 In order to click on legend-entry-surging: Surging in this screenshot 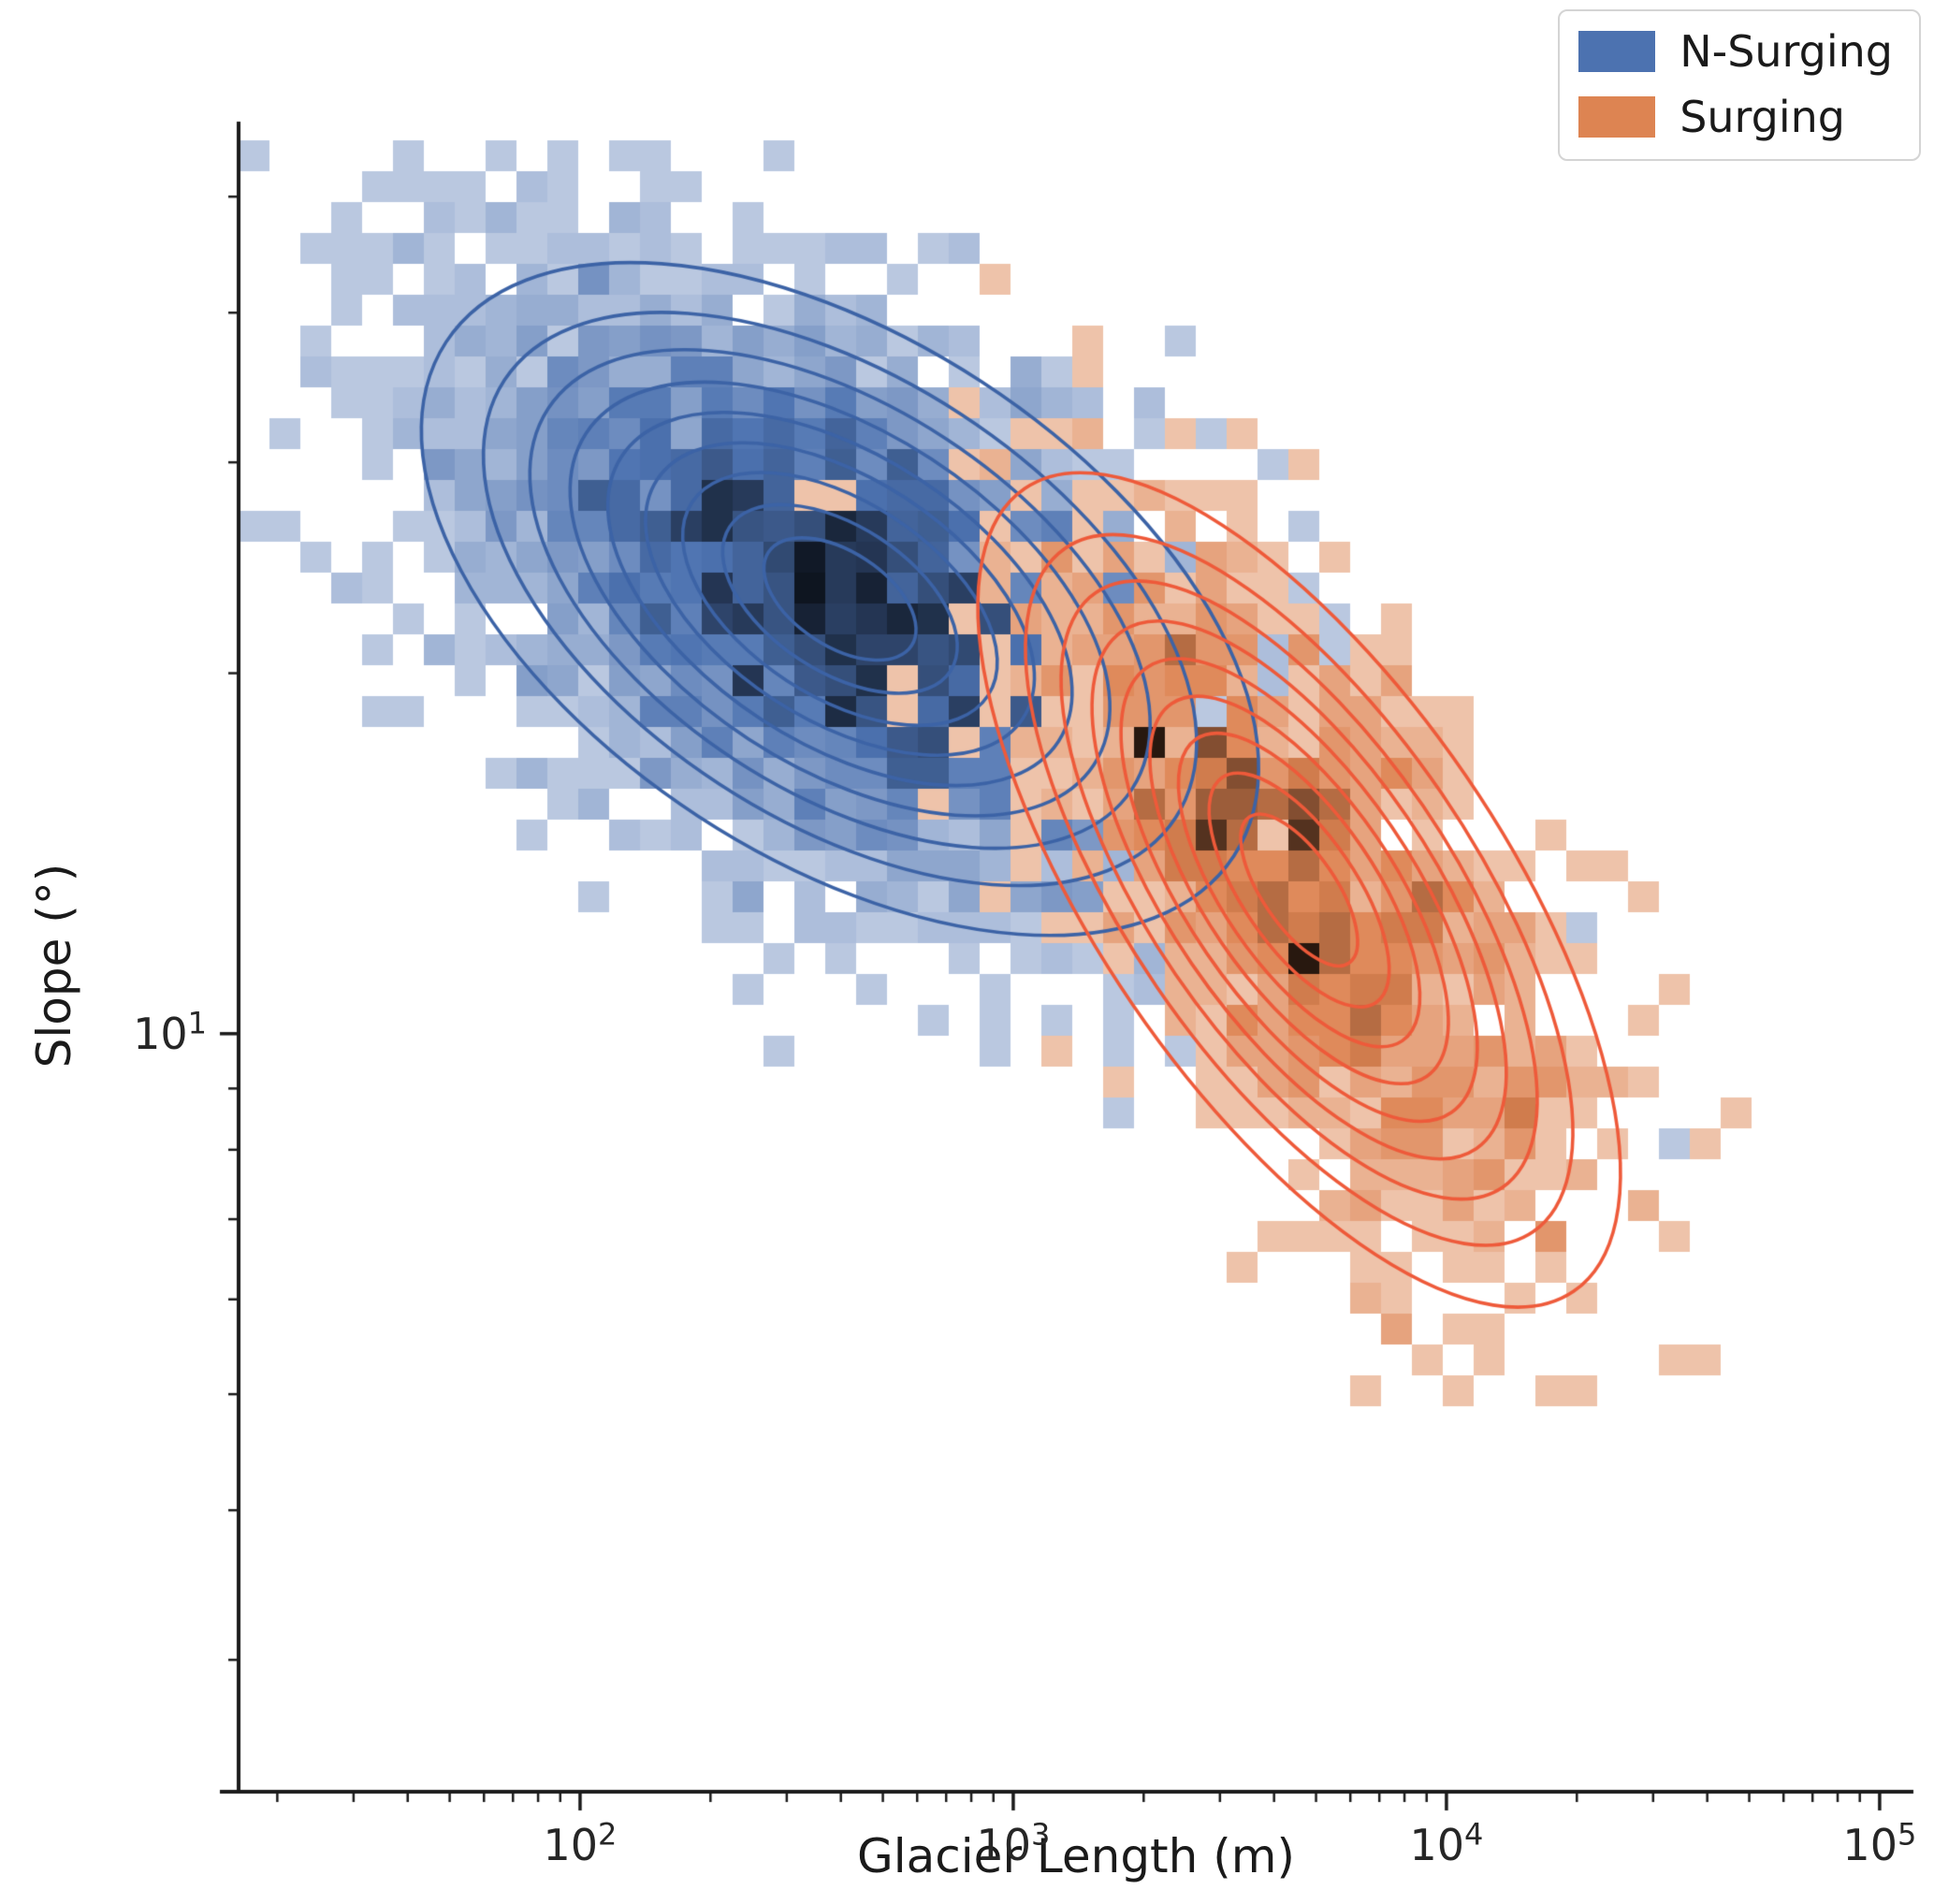, I will do `click(1736, 117)`.